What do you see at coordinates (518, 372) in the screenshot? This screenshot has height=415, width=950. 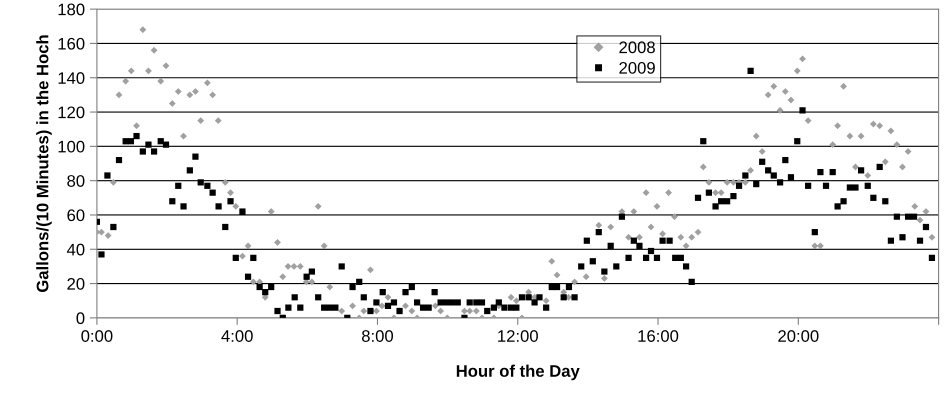 I see `x-axis-title: Hour of the Day` at bounding box center [518, 372].